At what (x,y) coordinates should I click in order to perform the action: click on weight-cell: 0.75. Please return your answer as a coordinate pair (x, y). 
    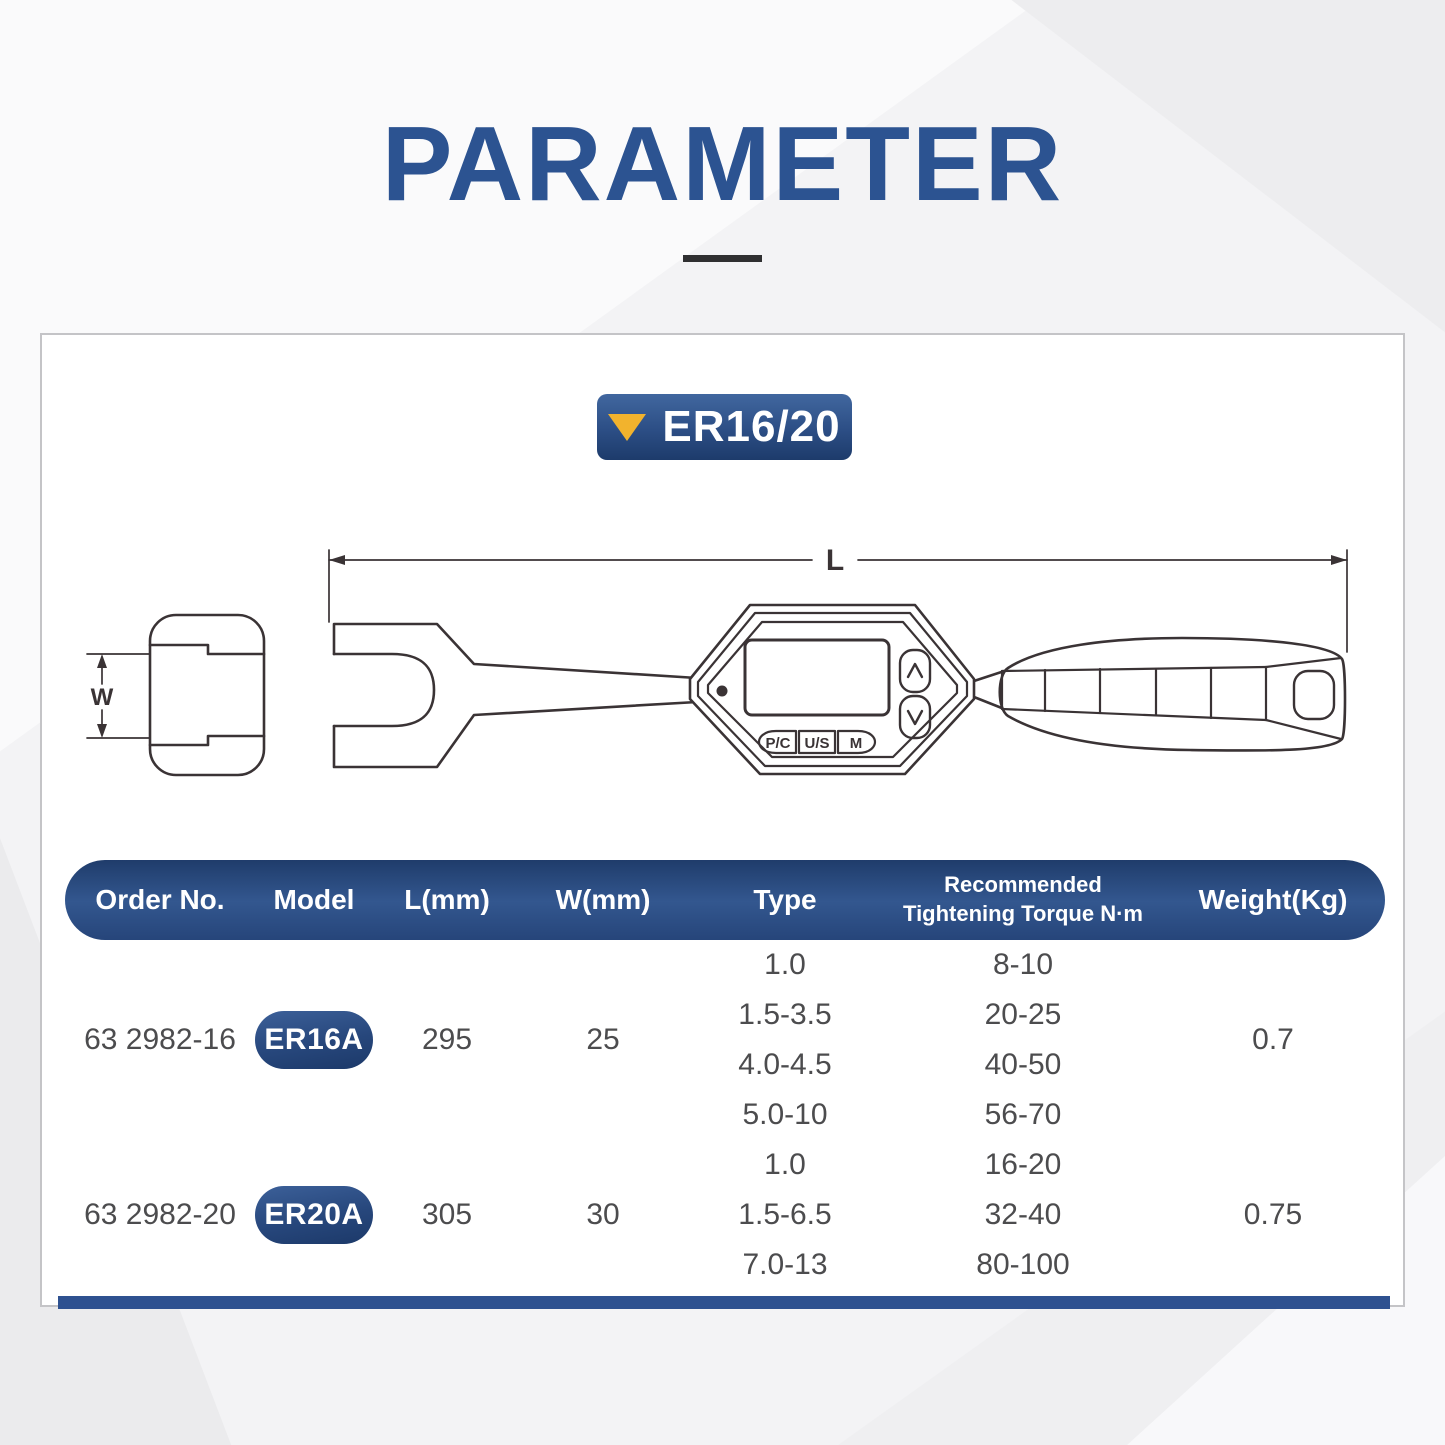
    Looking at the image, I should click on (1273, 1214).